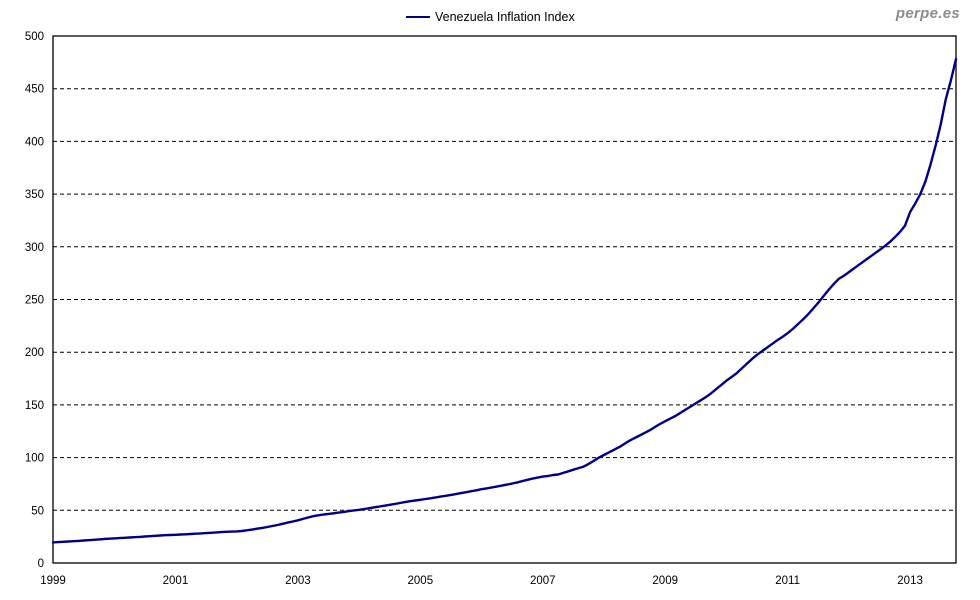  I want to click on y-axis-tick-label: 200, so click(34, 353).